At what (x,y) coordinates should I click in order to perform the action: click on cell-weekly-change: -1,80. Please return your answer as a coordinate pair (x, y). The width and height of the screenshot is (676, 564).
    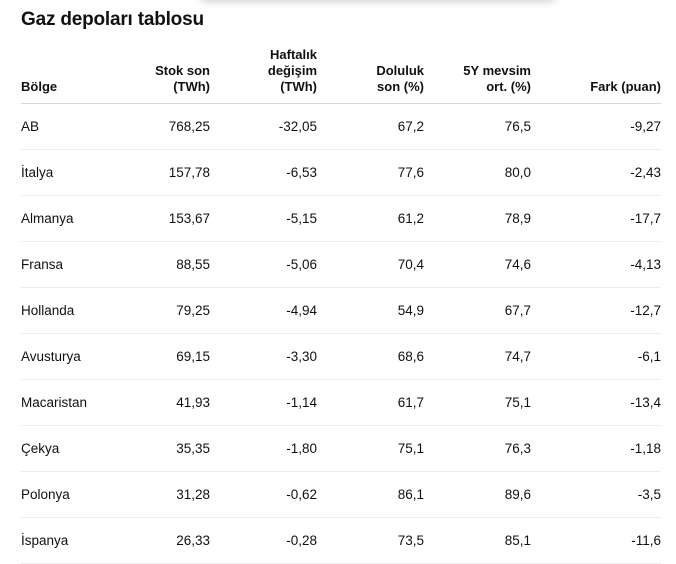
    Looking at the image, I should click on (263, 448).